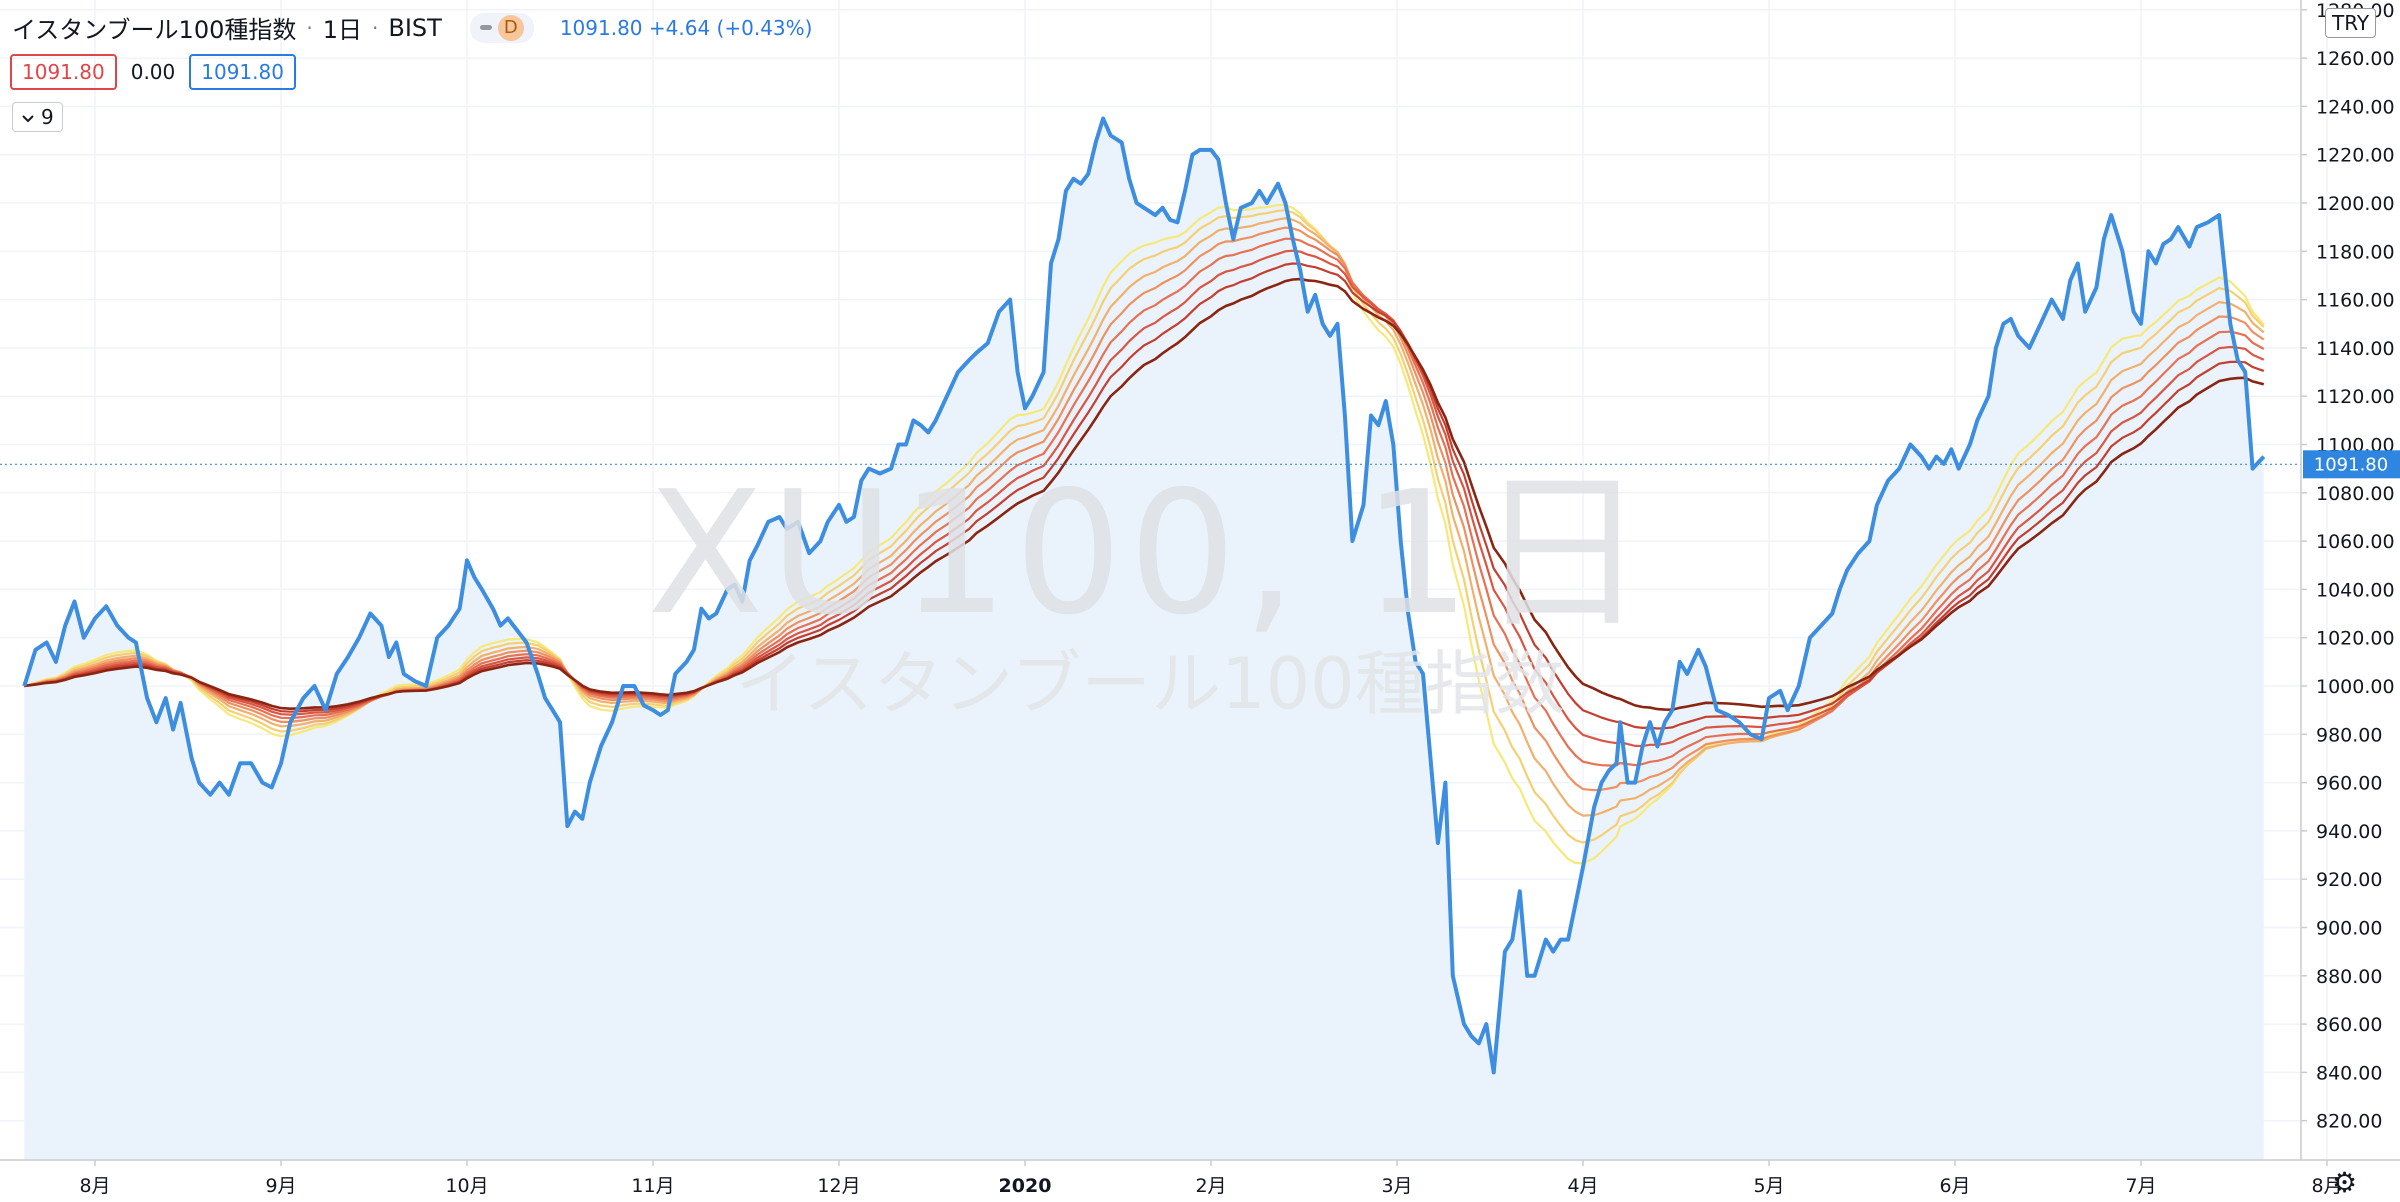  What do you see at coordinates (2355, 687) in the screenshot?
I see `price-axis-label: 1000.00` at bounding box center [2355, 687].